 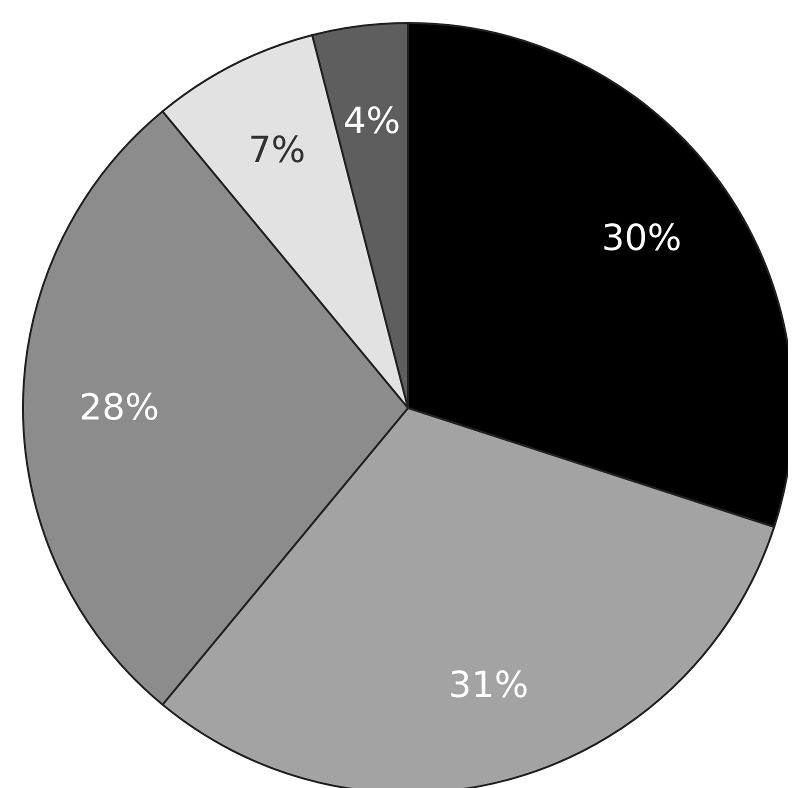 I want to click on data-label: 30%, so click(x=642, y=238).